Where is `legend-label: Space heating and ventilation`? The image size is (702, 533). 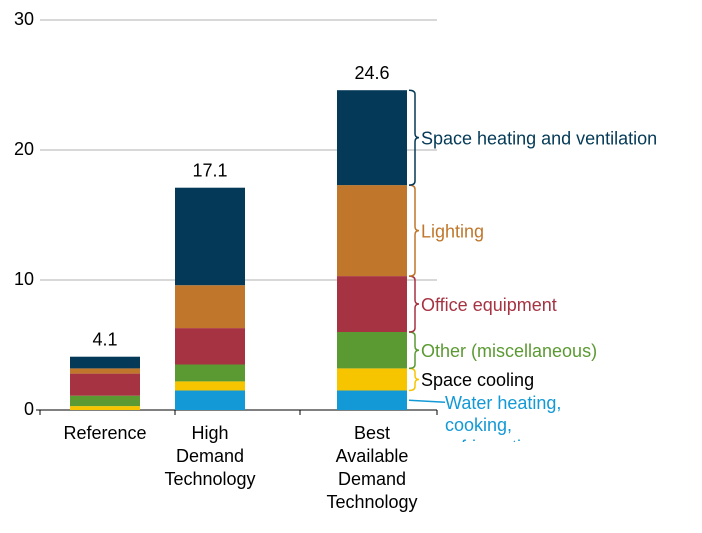
legend-label: Space heating and ventilation is located at coordinates (539, 138).